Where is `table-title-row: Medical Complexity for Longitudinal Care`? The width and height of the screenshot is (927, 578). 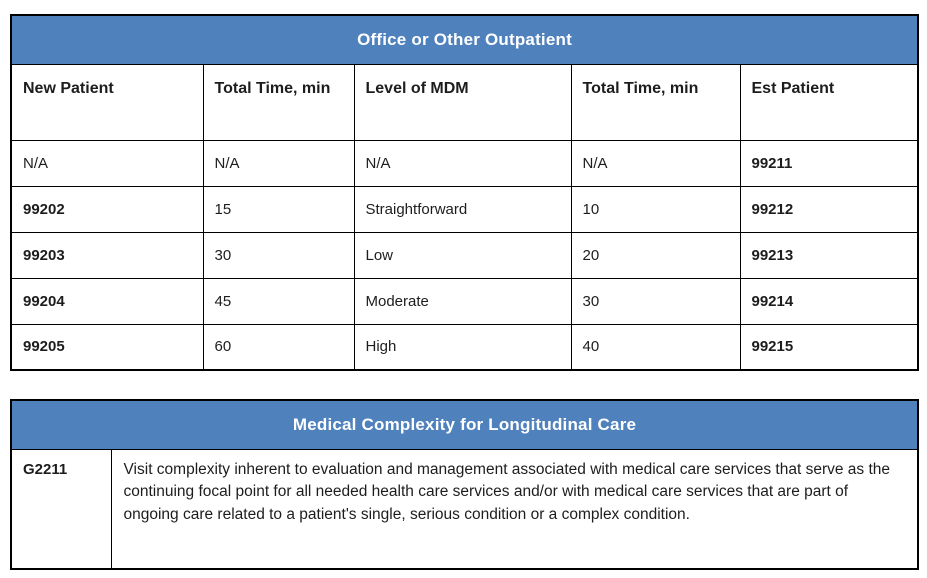 table-title-row: Medical Complexity for Longitudinal Care is located at coordinates (464, 424).